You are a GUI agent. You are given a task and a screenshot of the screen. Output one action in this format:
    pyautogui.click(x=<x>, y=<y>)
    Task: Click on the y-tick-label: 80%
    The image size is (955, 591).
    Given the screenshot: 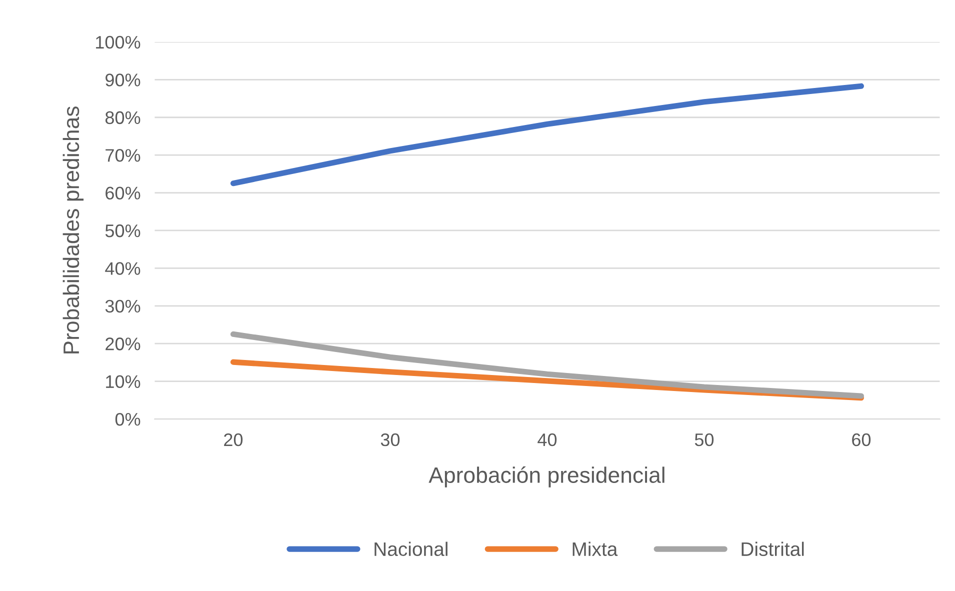 What is the action you would take?
    pyautogui.click(x=122, y=117)
    